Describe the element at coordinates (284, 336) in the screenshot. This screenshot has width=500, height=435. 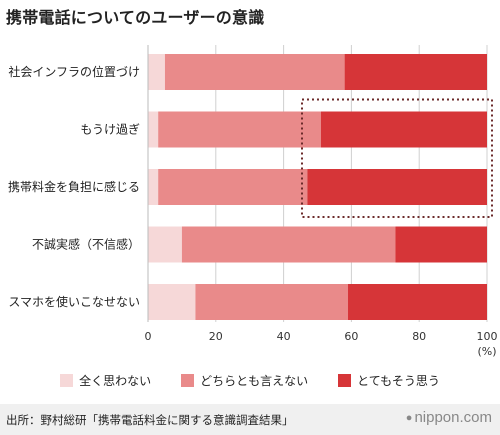
I see `x-tick-label: 40` at that location.